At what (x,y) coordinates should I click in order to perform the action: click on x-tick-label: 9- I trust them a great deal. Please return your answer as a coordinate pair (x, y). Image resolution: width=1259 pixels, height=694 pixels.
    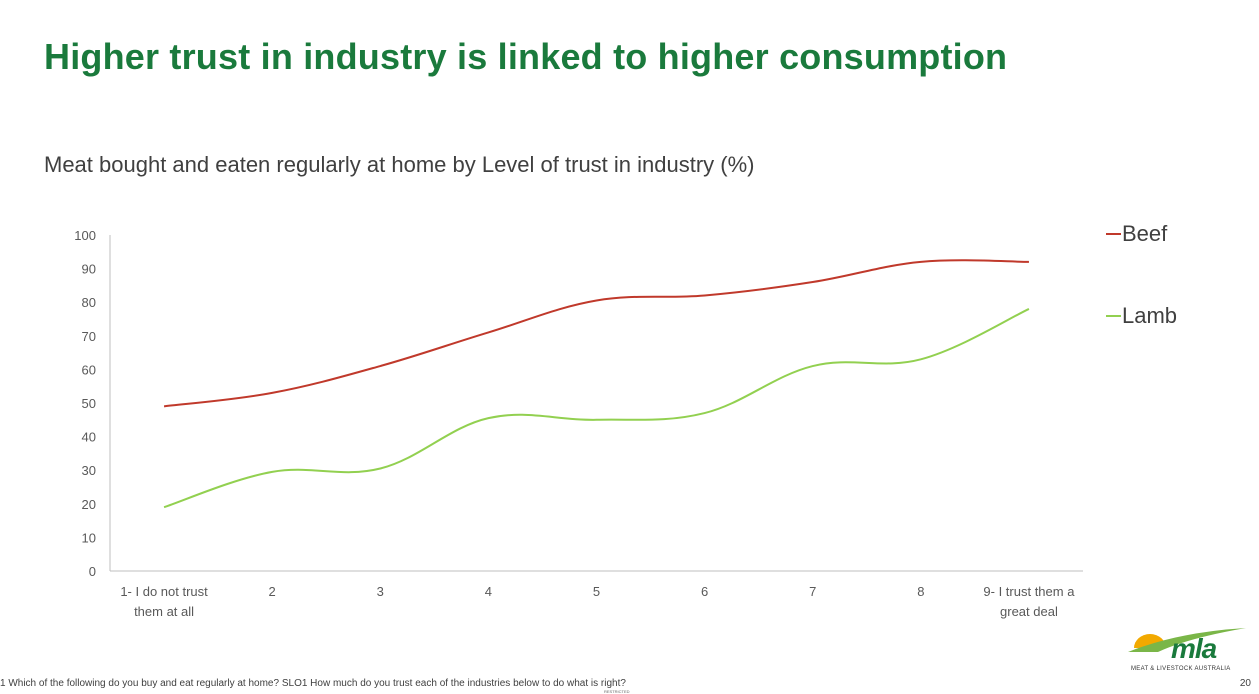
    Looking at the image, I should click on (1029, 601).